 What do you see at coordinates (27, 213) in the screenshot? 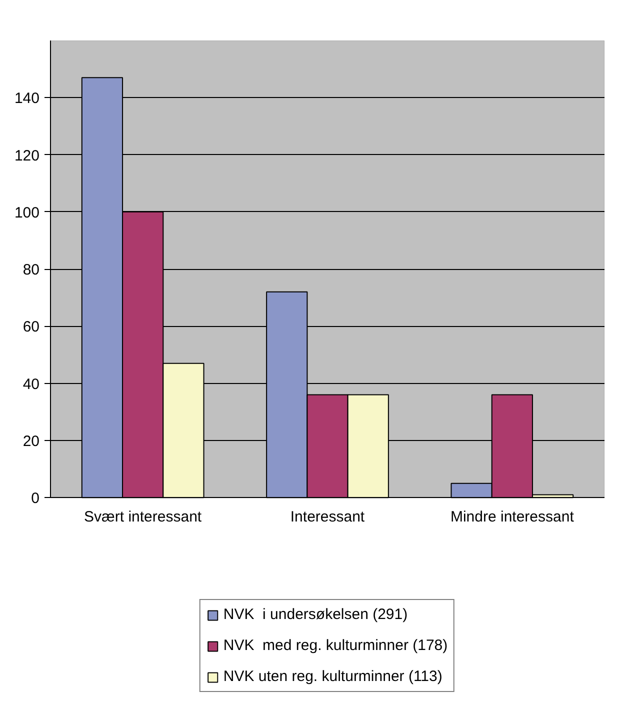
I see `y-tick-label: 100` at bounding box center [27, 213].